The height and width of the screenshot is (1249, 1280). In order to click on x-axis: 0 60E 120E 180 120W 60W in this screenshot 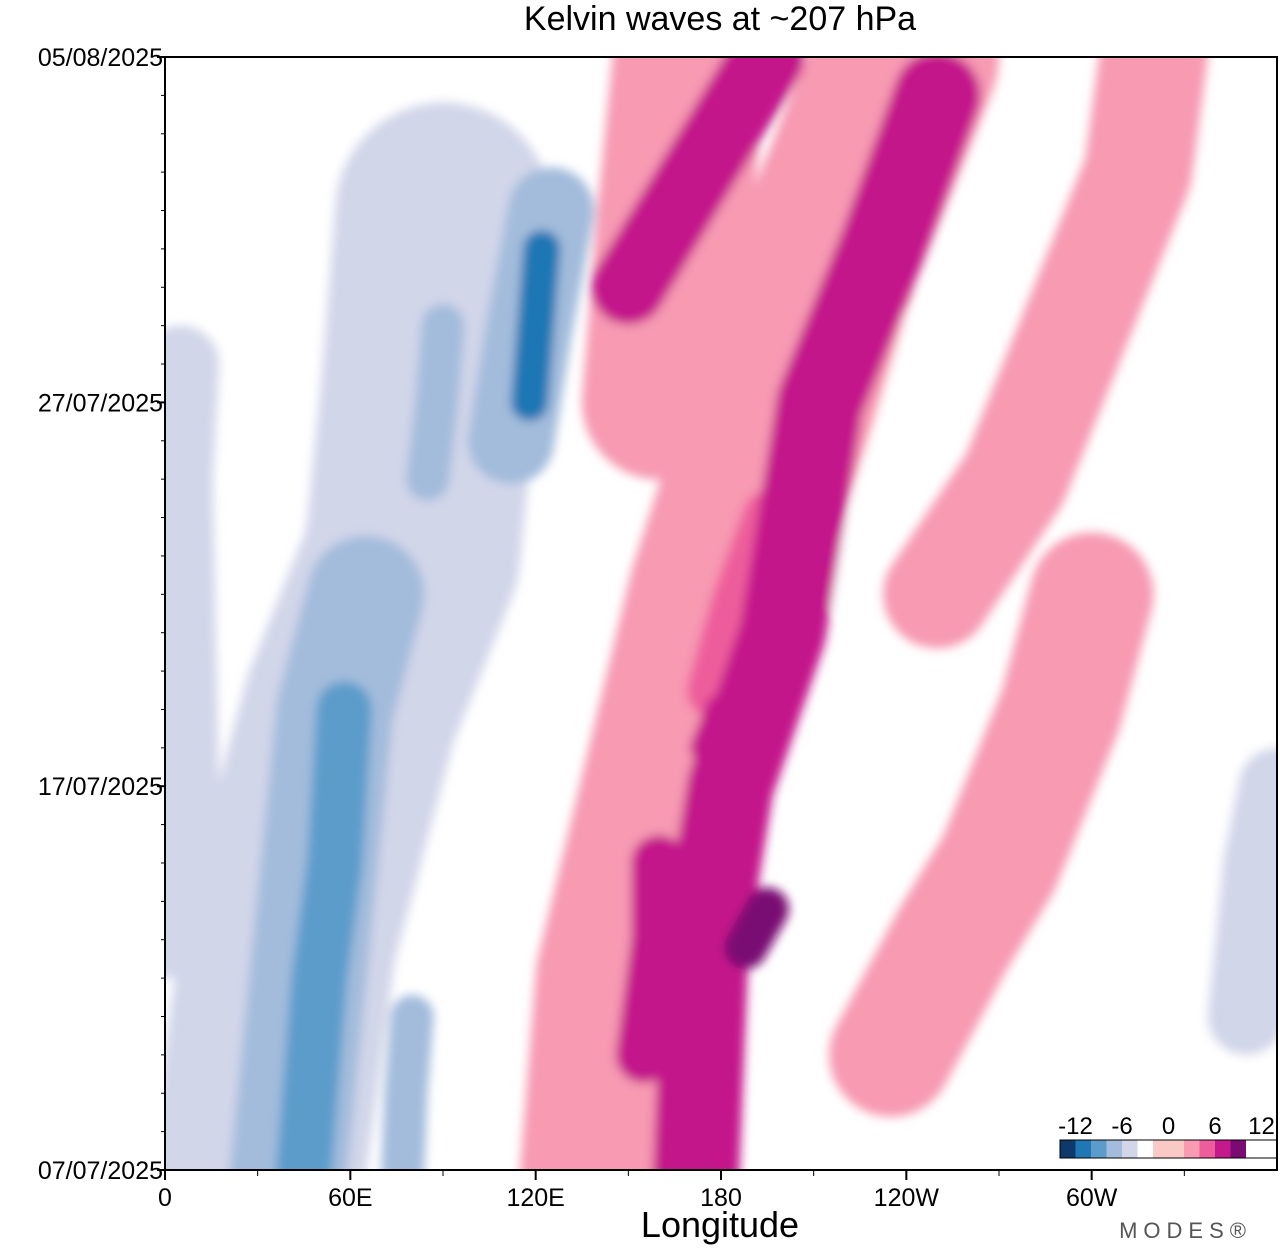, I will do `click(671, 1191)`.